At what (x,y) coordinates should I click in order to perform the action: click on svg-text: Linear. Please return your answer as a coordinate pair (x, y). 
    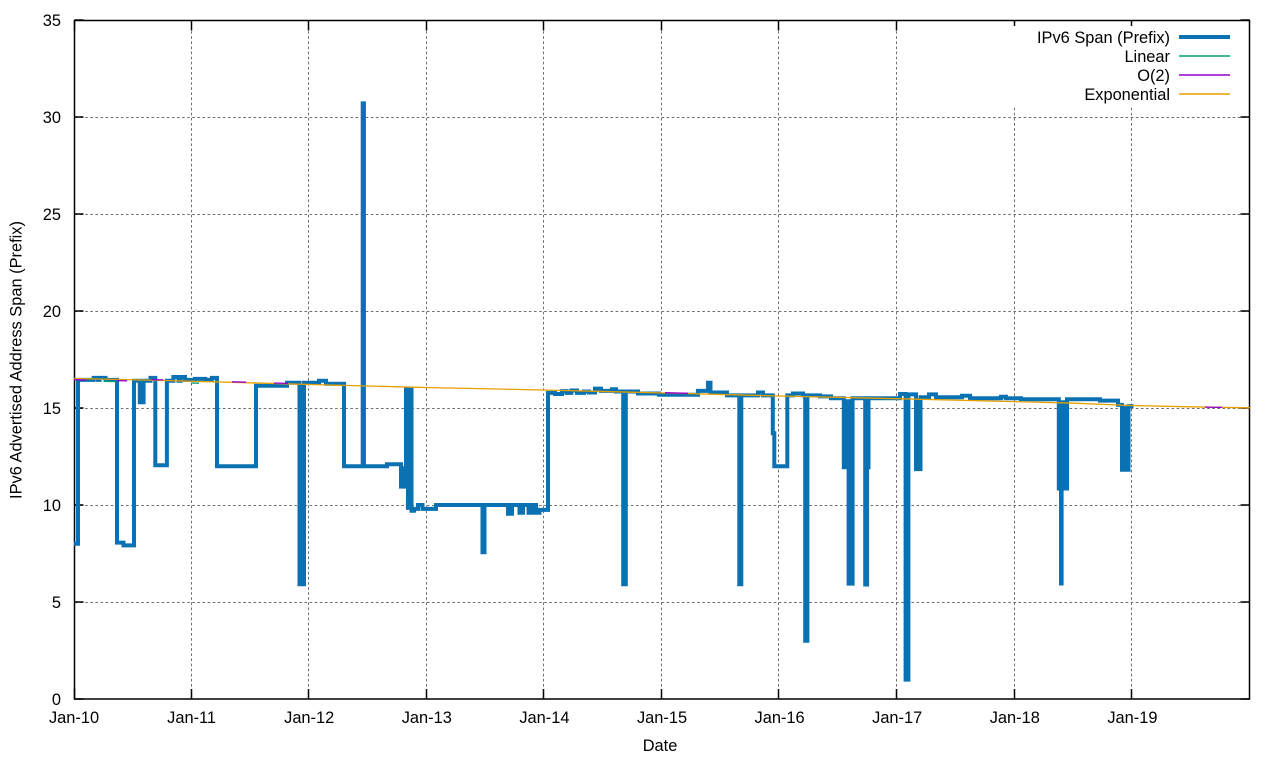
    Looking at the image, I should click on (1147, 57).